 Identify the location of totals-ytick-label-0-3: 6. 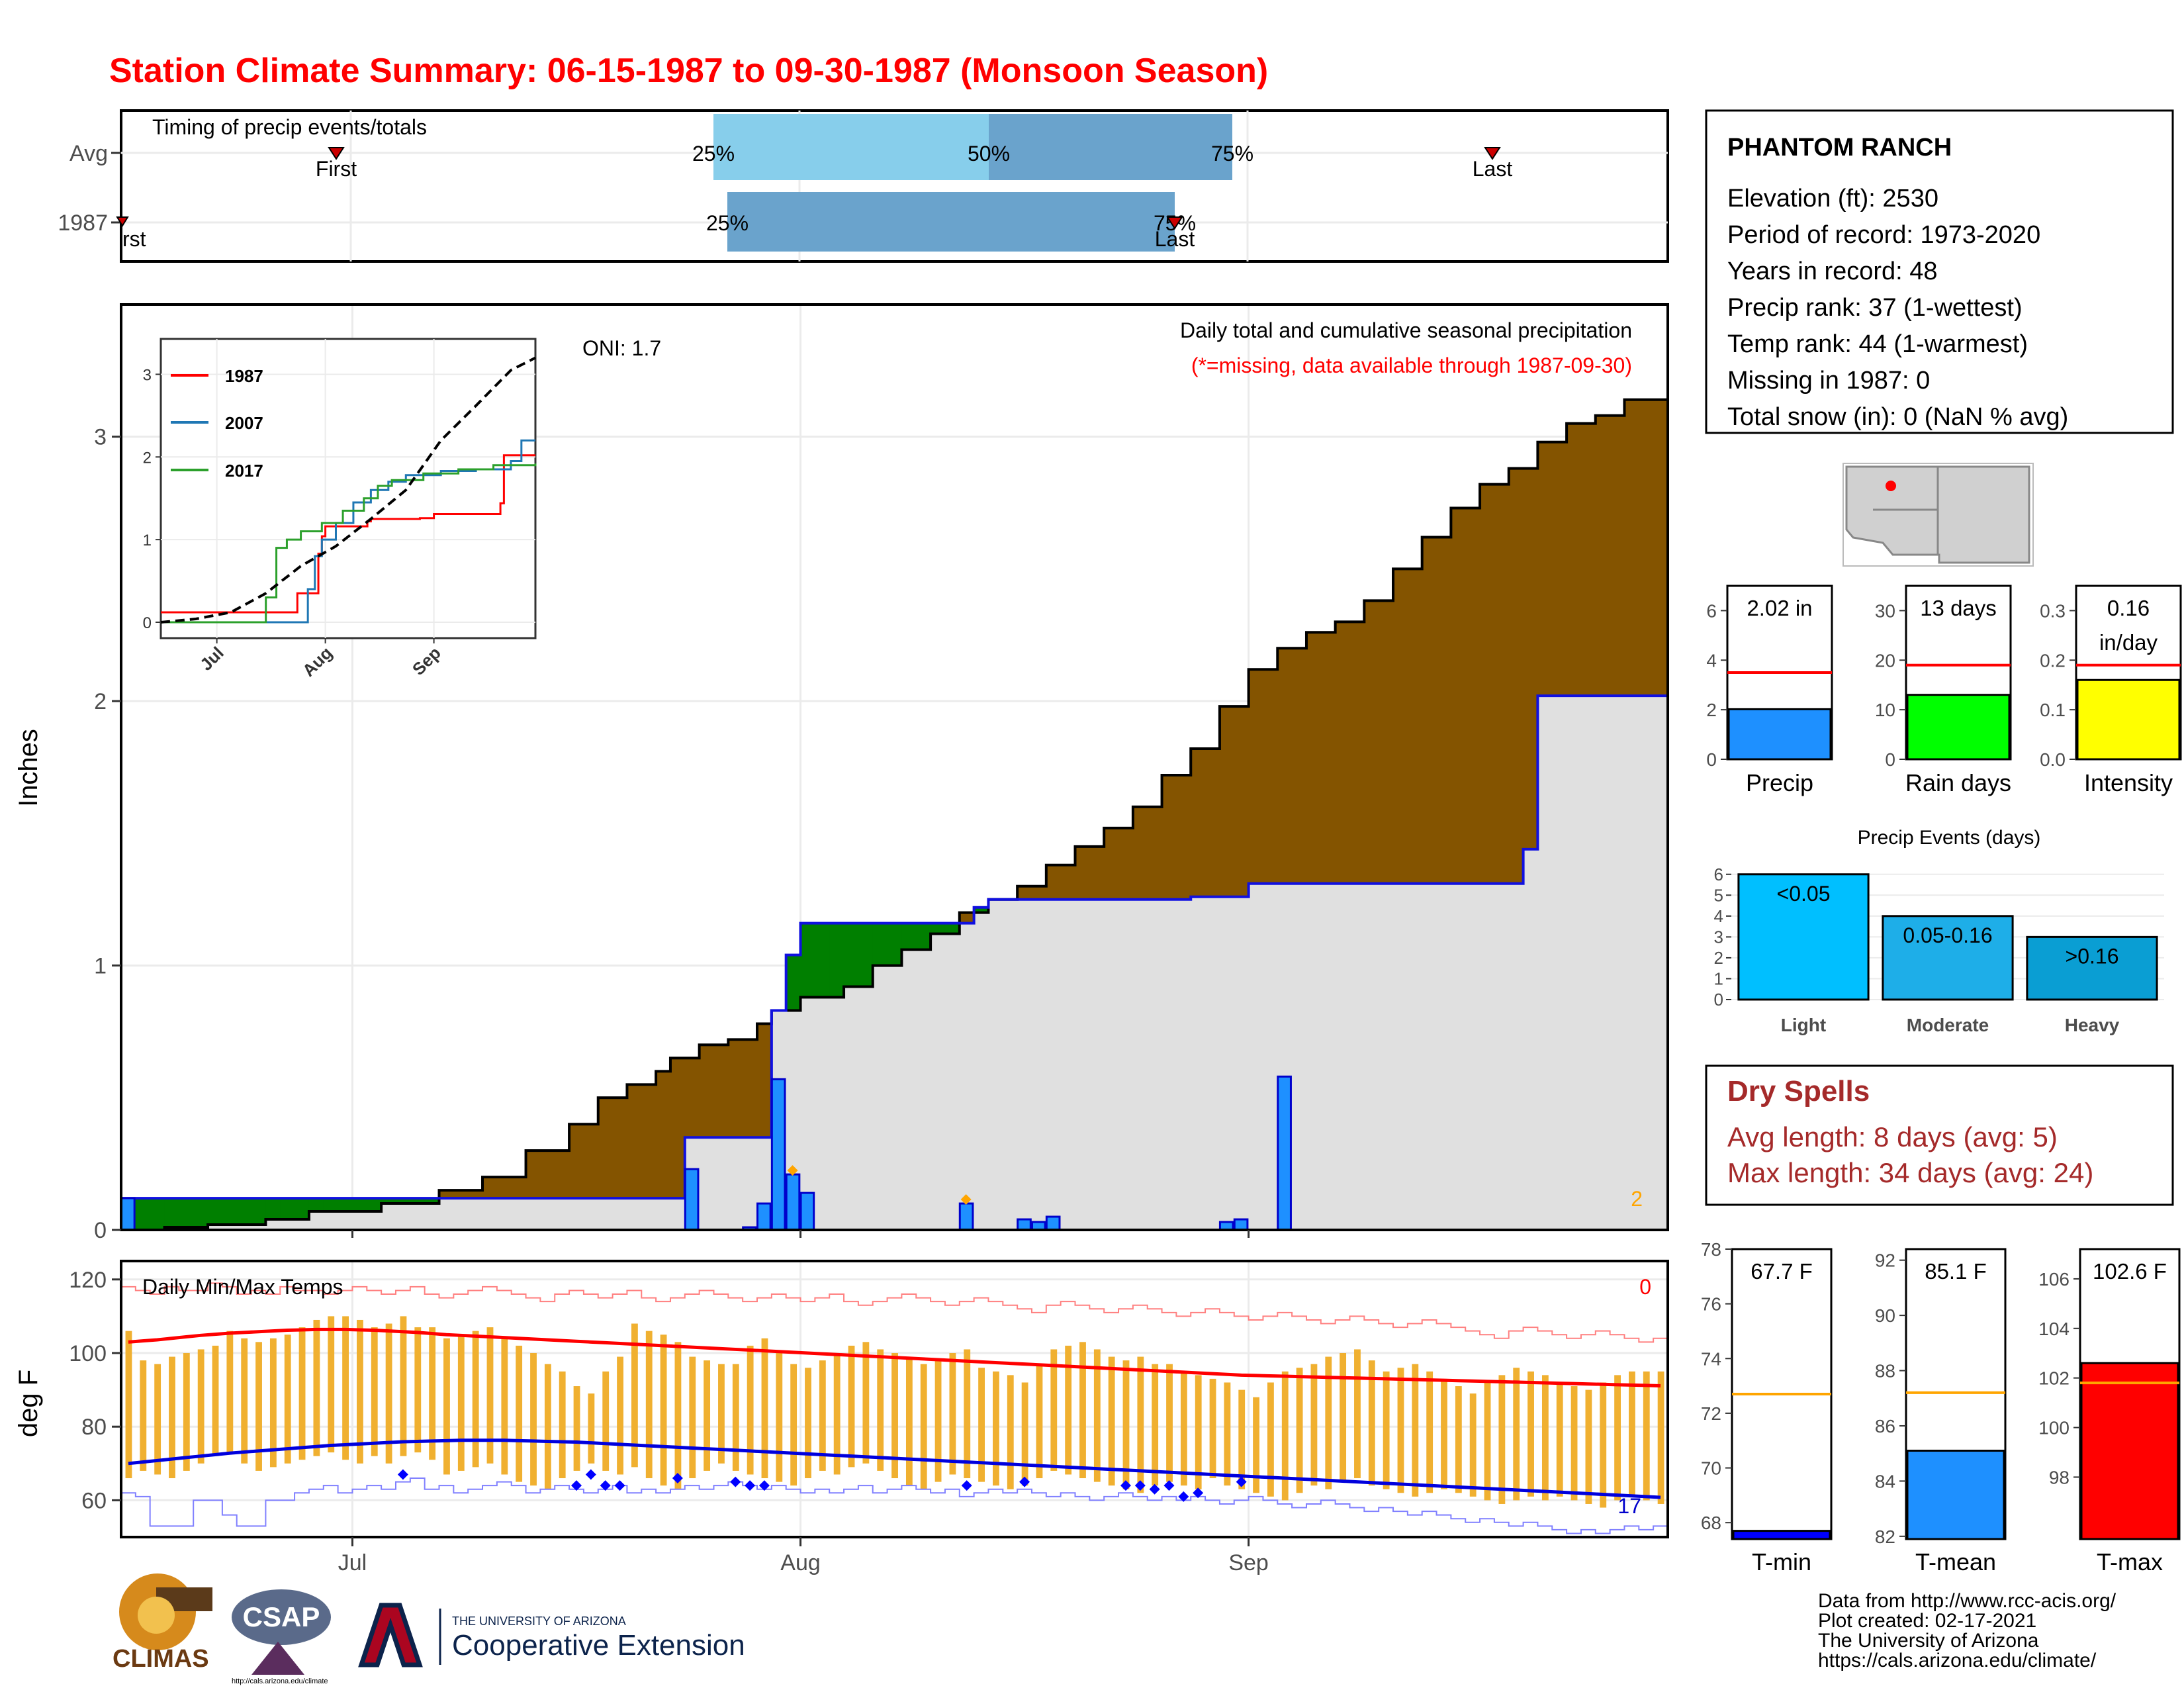
(1712, 610).